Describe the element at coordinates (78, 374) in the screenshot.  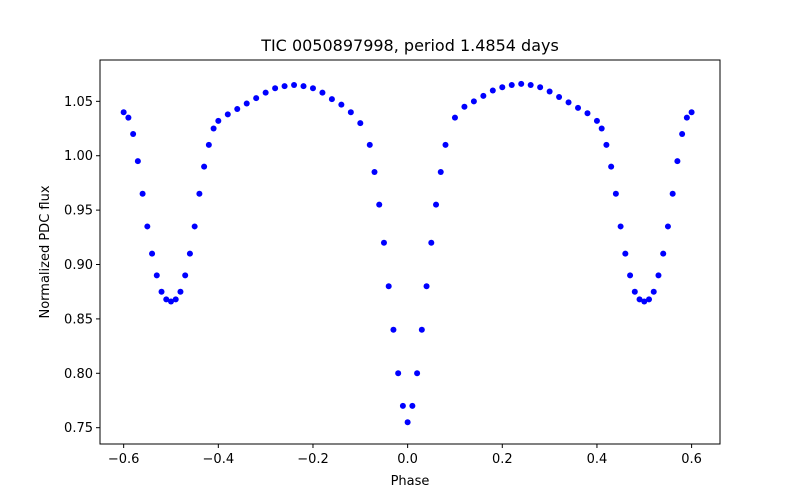
I see `y-tick-label: 0.80` at that location.